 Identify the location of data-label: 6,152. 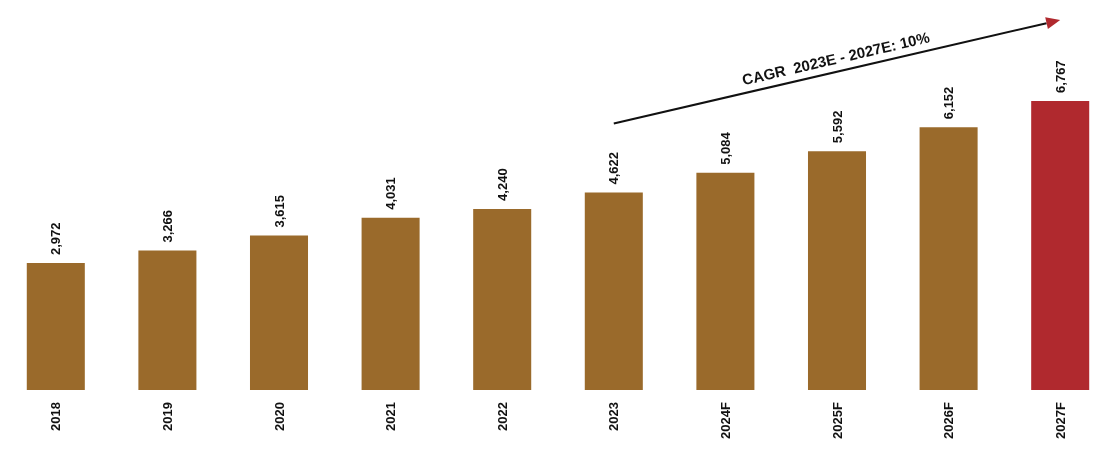
(949, 103).